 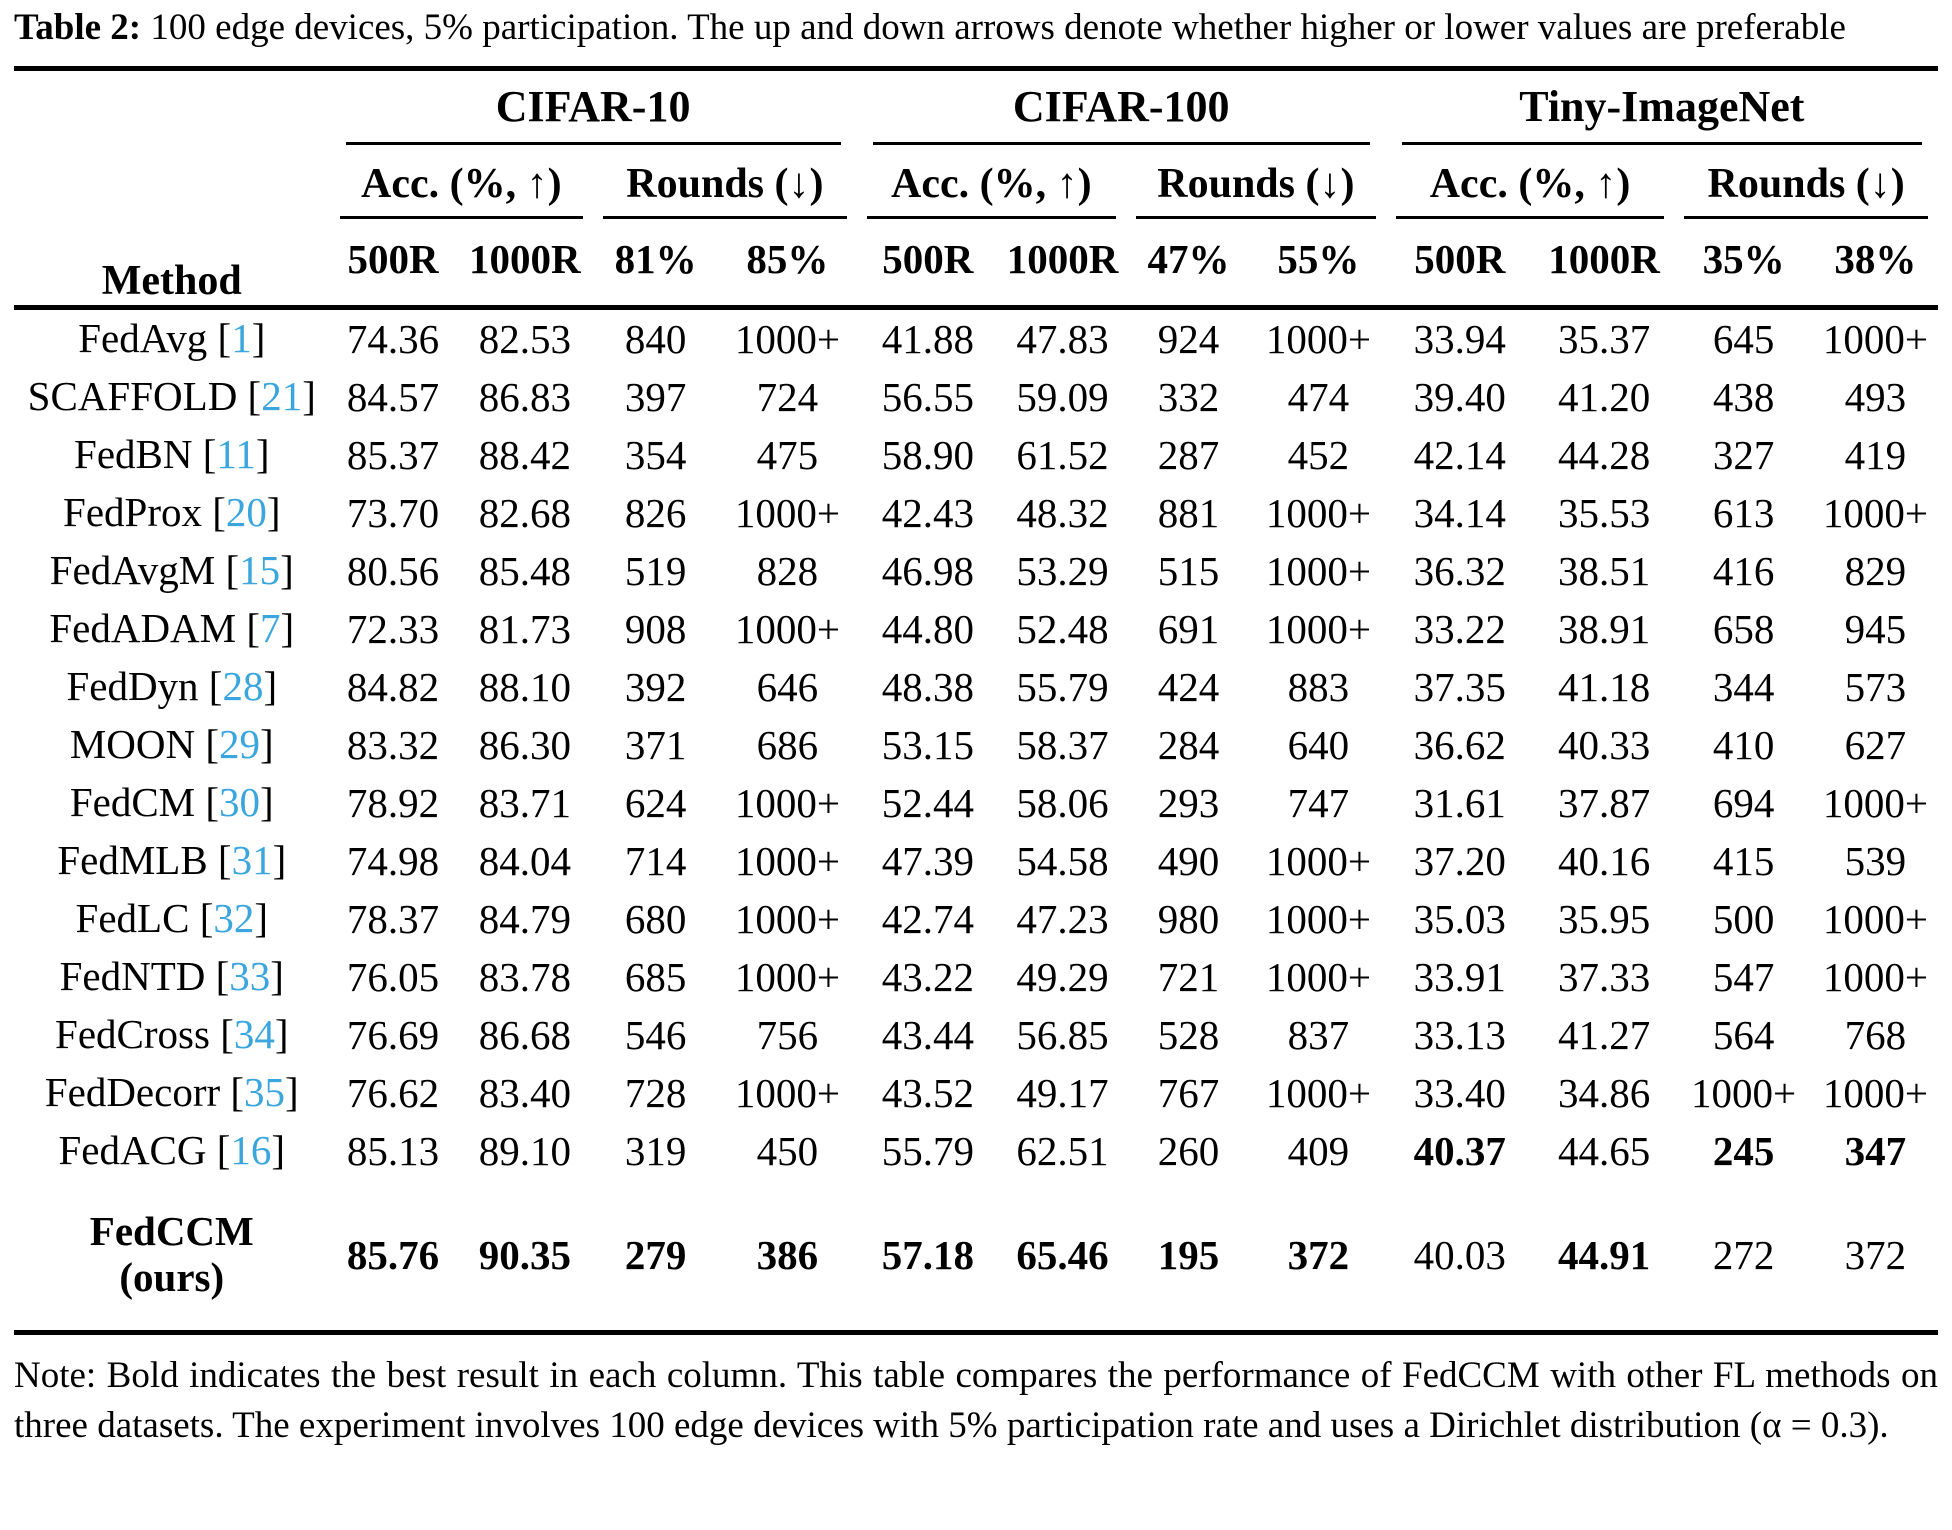 What do you see at coordinates (524, 1093) in the screenshot?
I see `value-cell: 83.40` at bounding box center [524, 1093].